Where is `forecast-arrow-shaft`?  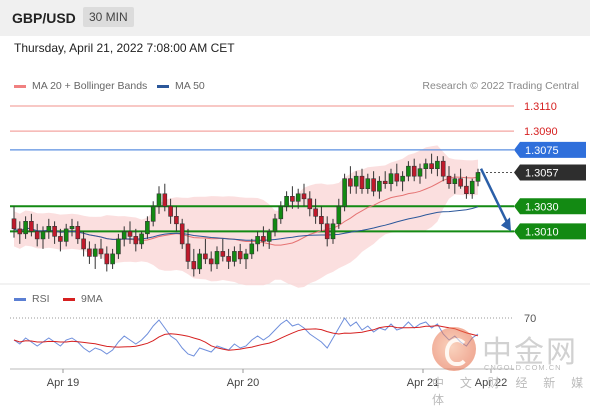 forecast-arrow-shaft is located at coordinates (494, 196).